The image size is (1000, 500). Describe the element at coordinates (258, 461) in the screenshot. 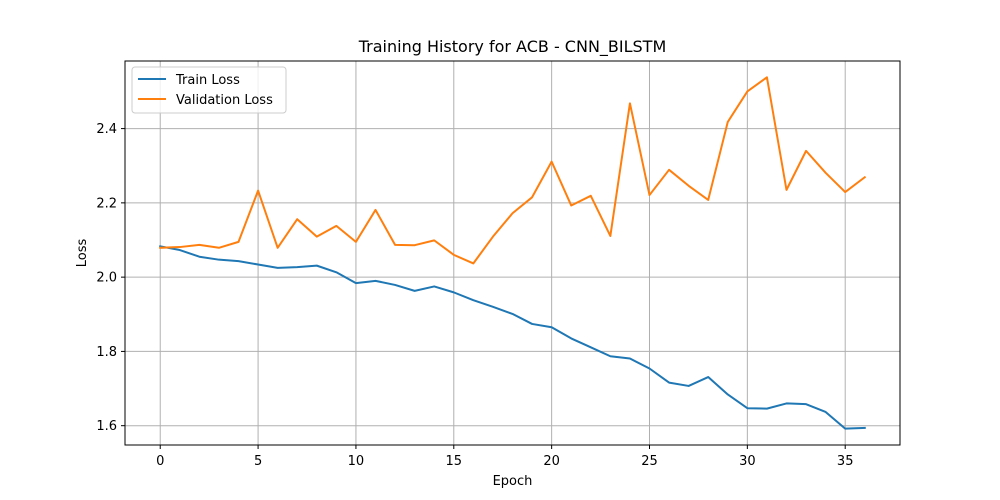

I see `x-tick-label: 5` at that location.